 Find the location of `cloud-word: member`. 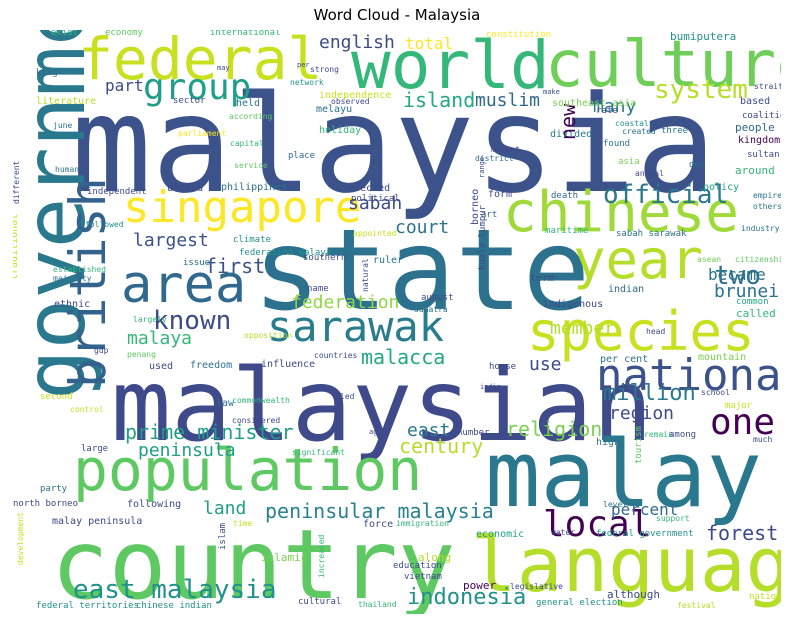

cloud-word: member is located at coordinates (583, 328).